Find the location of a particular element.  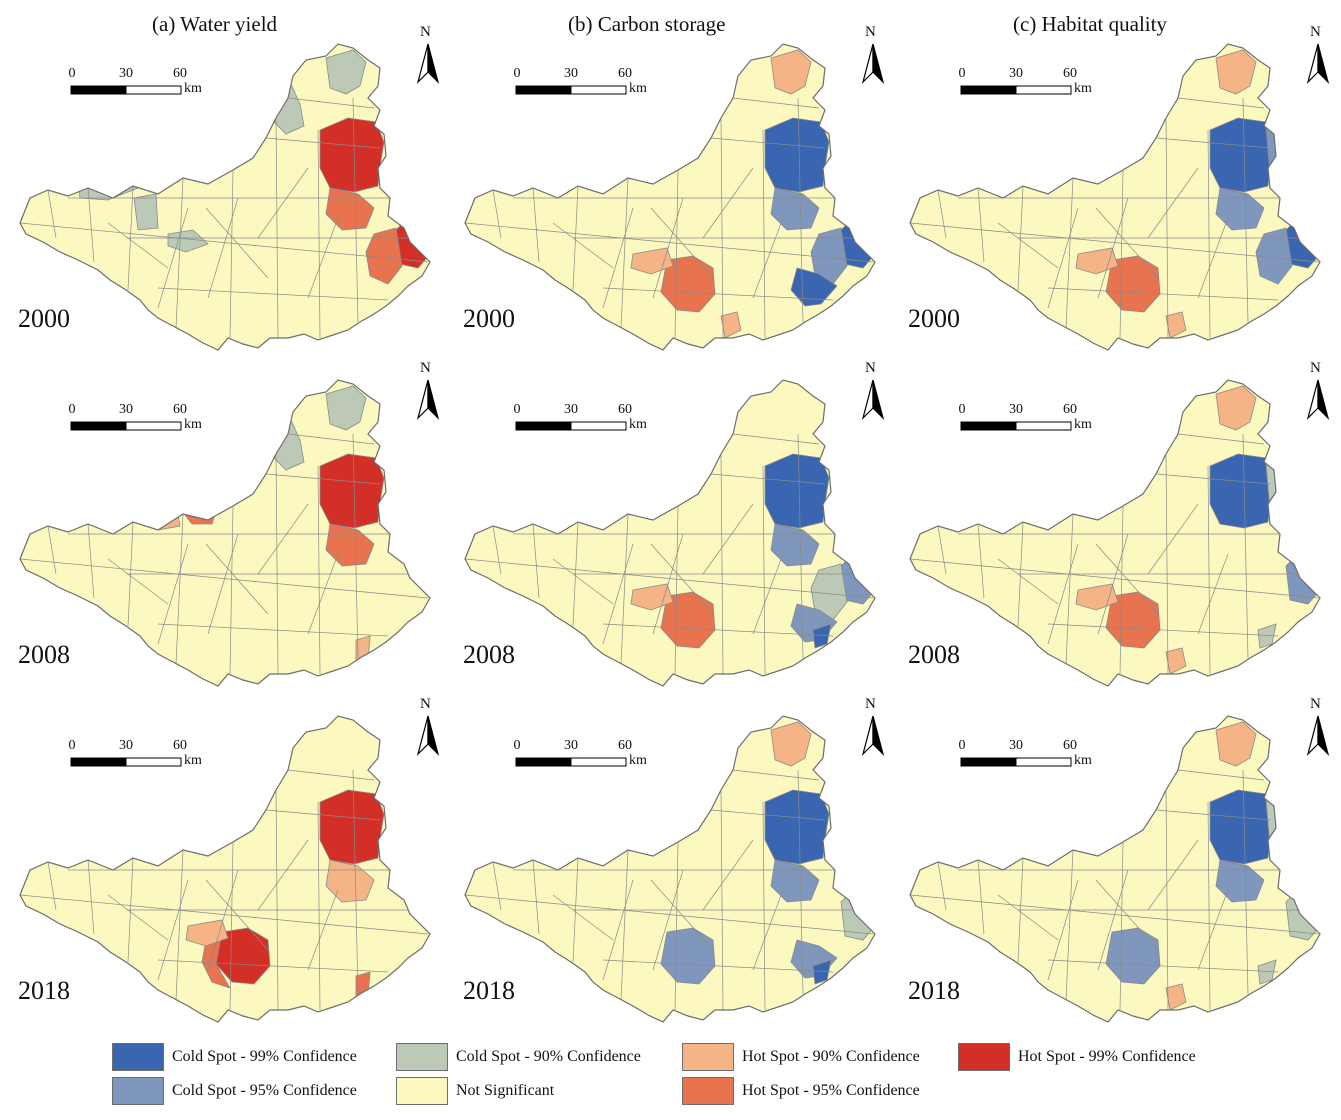

zone-center-south is located at coordinates (188, 241).